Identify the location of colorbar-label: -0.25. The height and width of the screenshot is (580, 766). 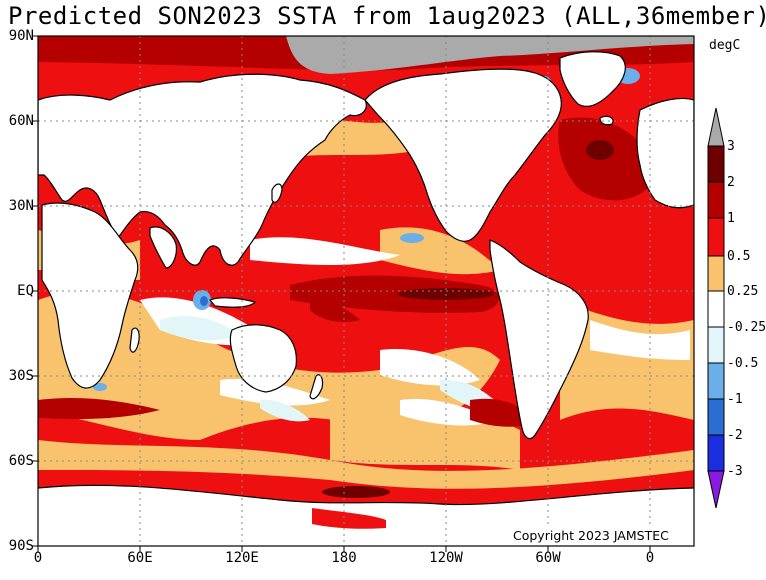
(746, 327).